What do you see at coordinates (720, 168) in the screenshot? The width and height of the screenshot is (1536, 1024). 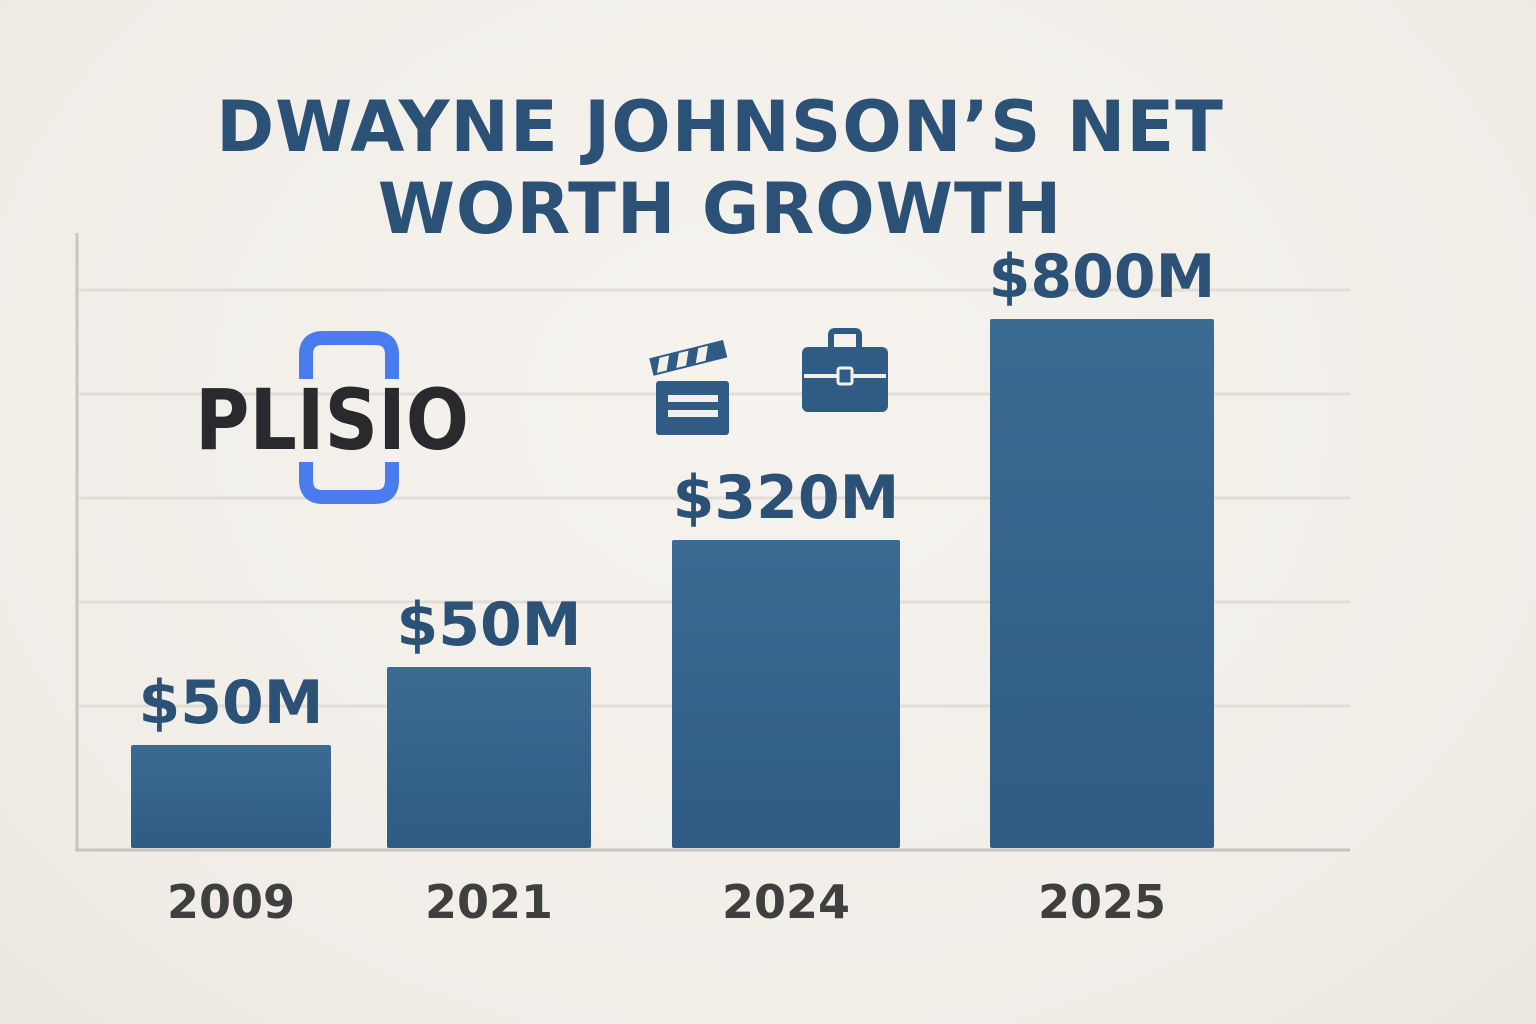 I see `chart-title: DWAYNE JOHNSON’S NET WORTH GROWTH` at bounding box center [720, 168].